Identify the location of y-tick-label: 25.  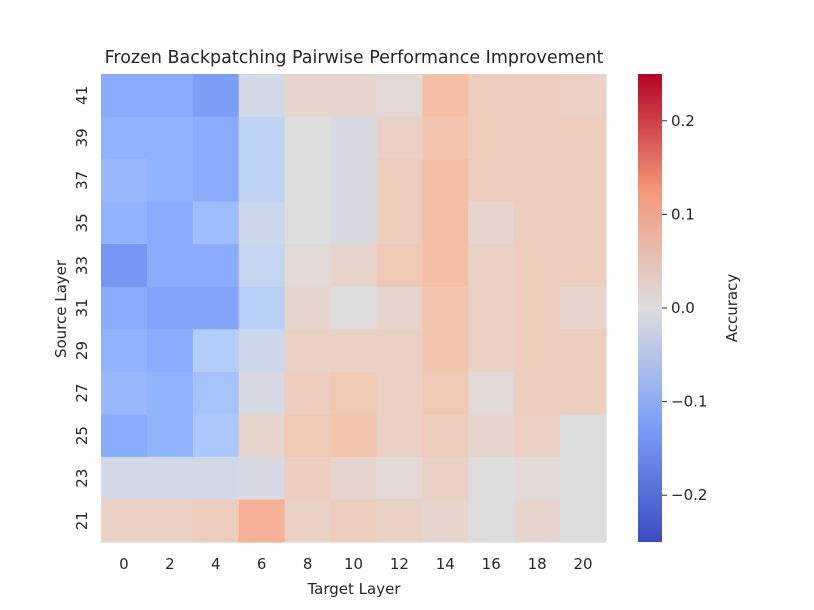
(82, 435).